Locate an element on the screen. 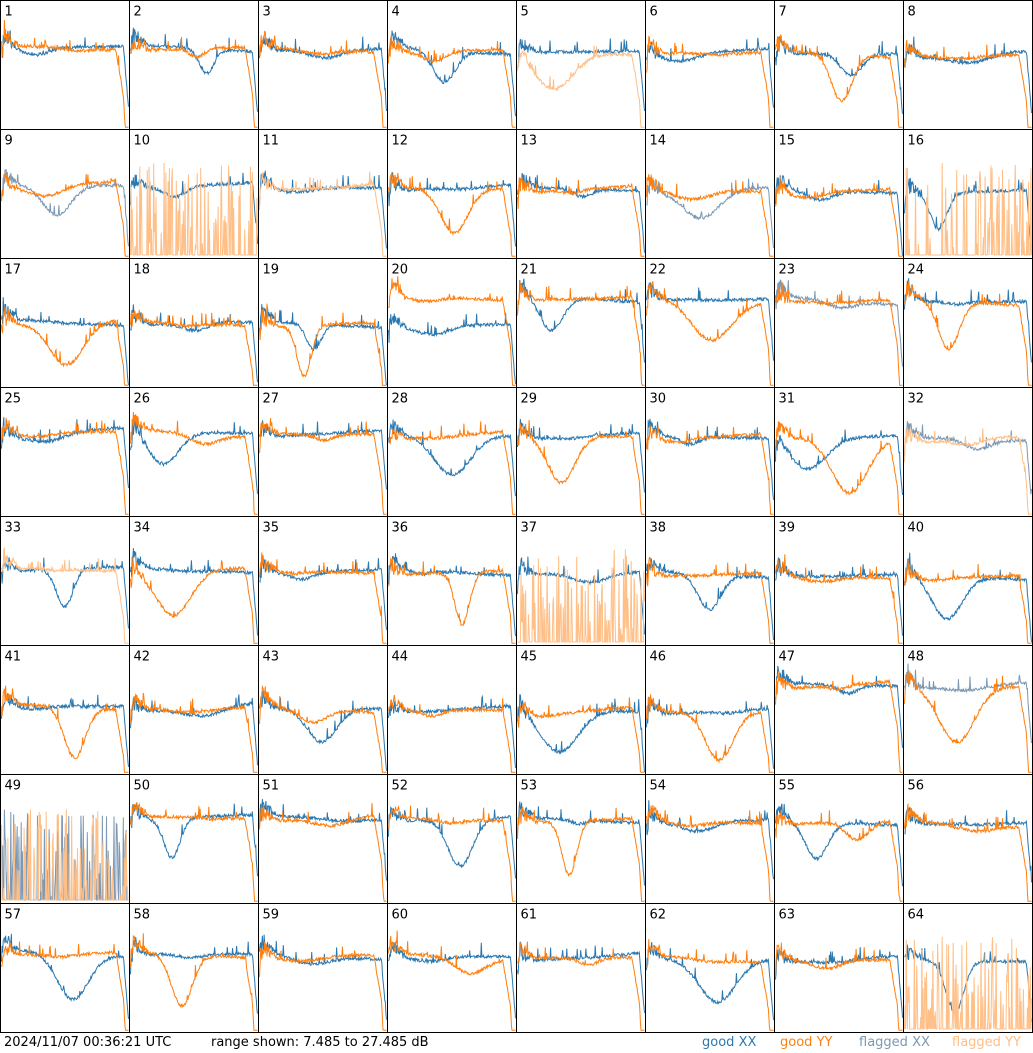 Image resolution: width=1033 pixels, height=1053 pixels. tile-64-yy-line is located at coordinates (968, 983).